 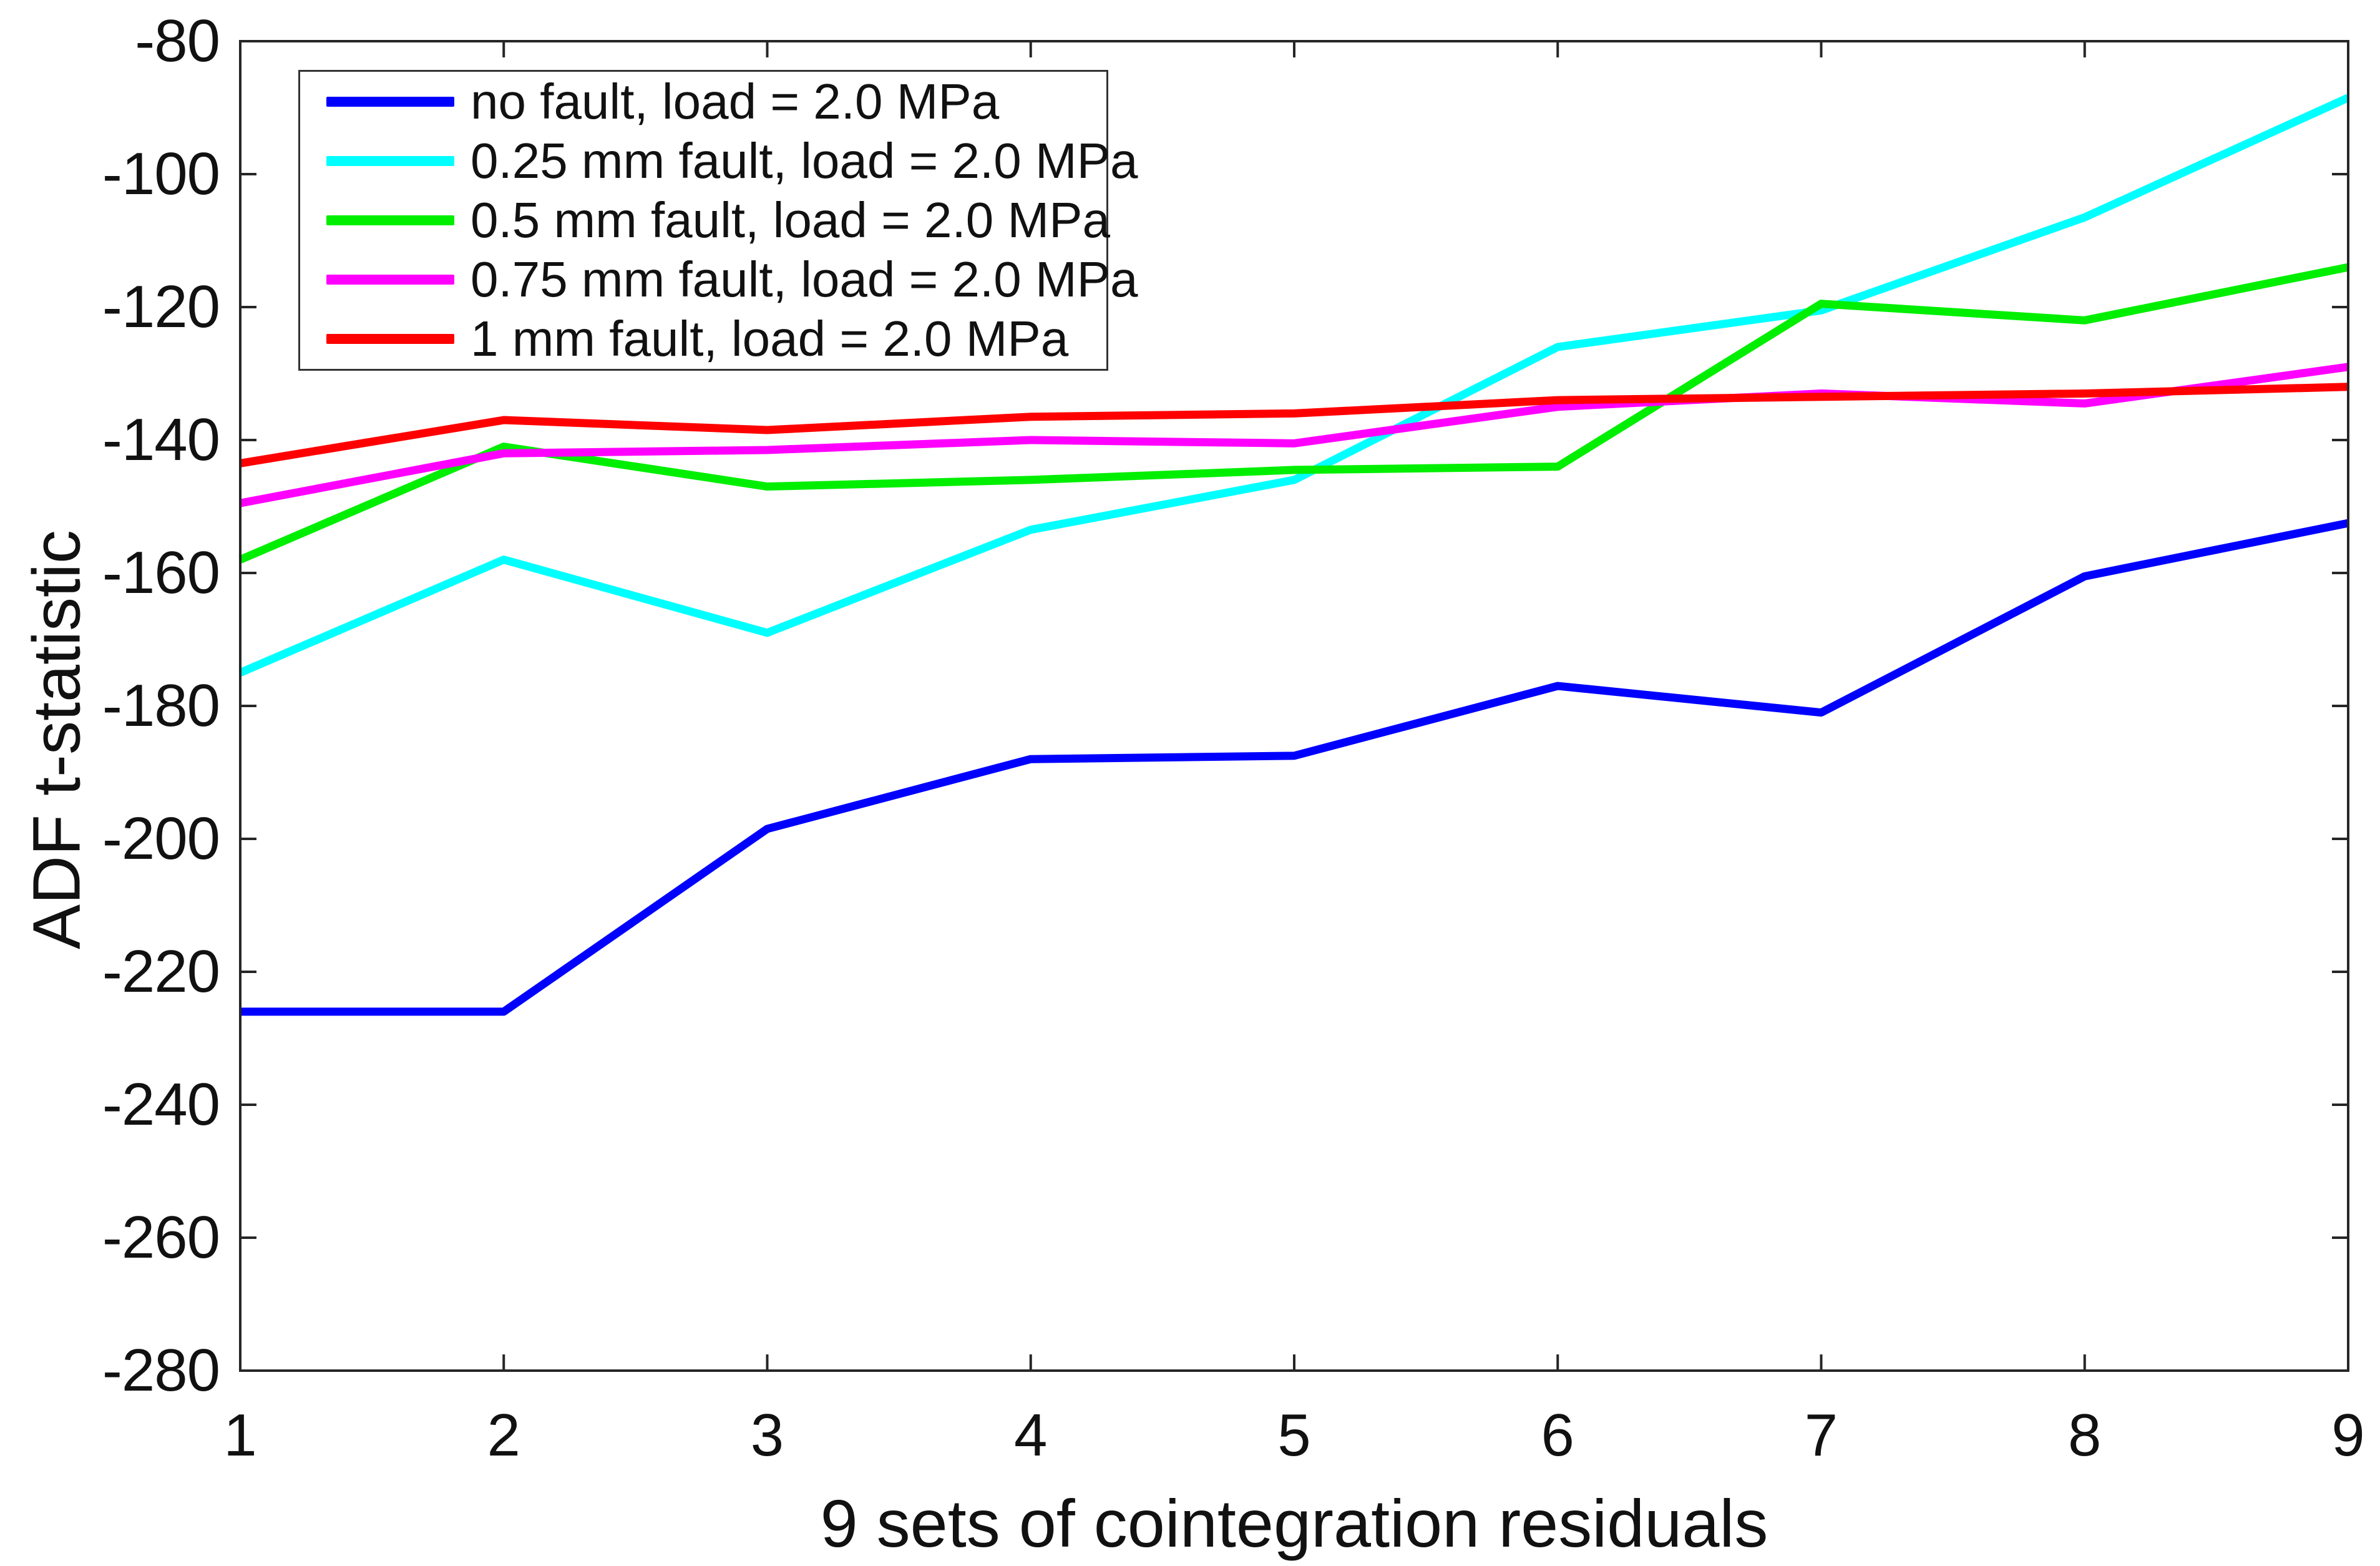 I want to click on y-axis-title: ADF t-statistic, so click(x=56, y=739).